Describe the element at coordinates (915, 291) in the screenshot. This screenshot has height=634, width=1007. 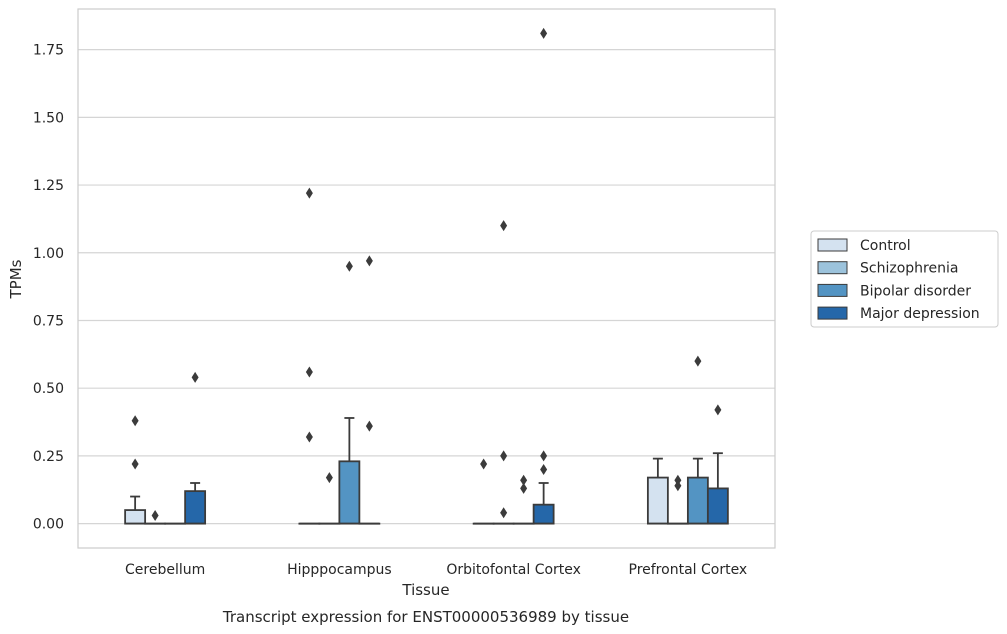
I see `legend-label: Bipolar disorder` at that location.